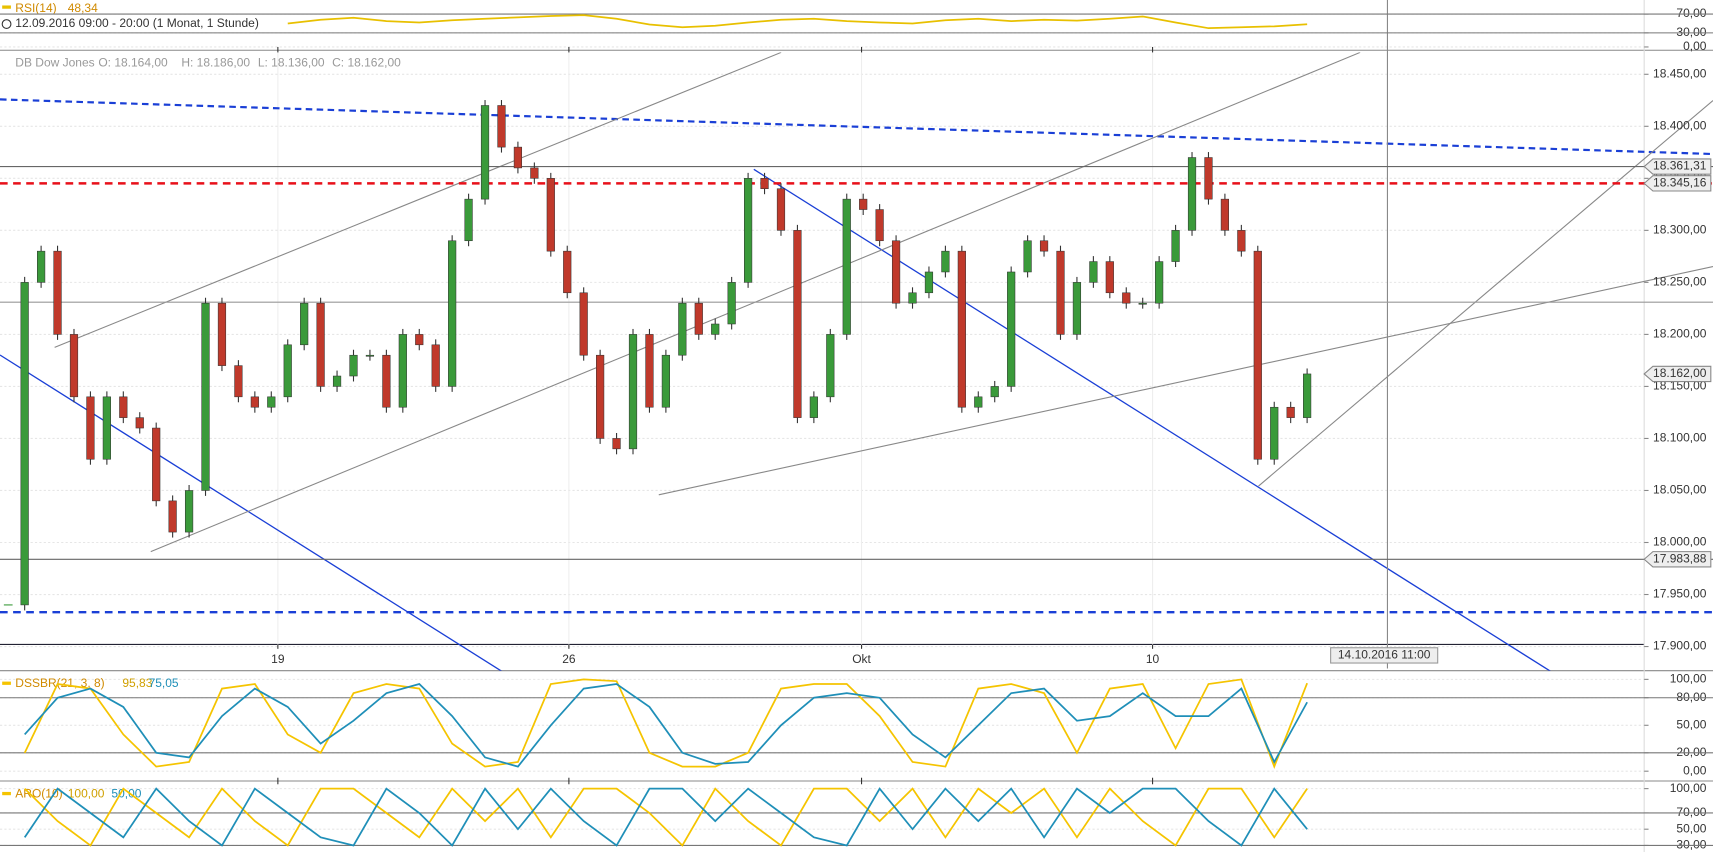 This screenshot has width=1713, height=852. I want to click on y-tick-label: 80,00, so click(1691, 697).